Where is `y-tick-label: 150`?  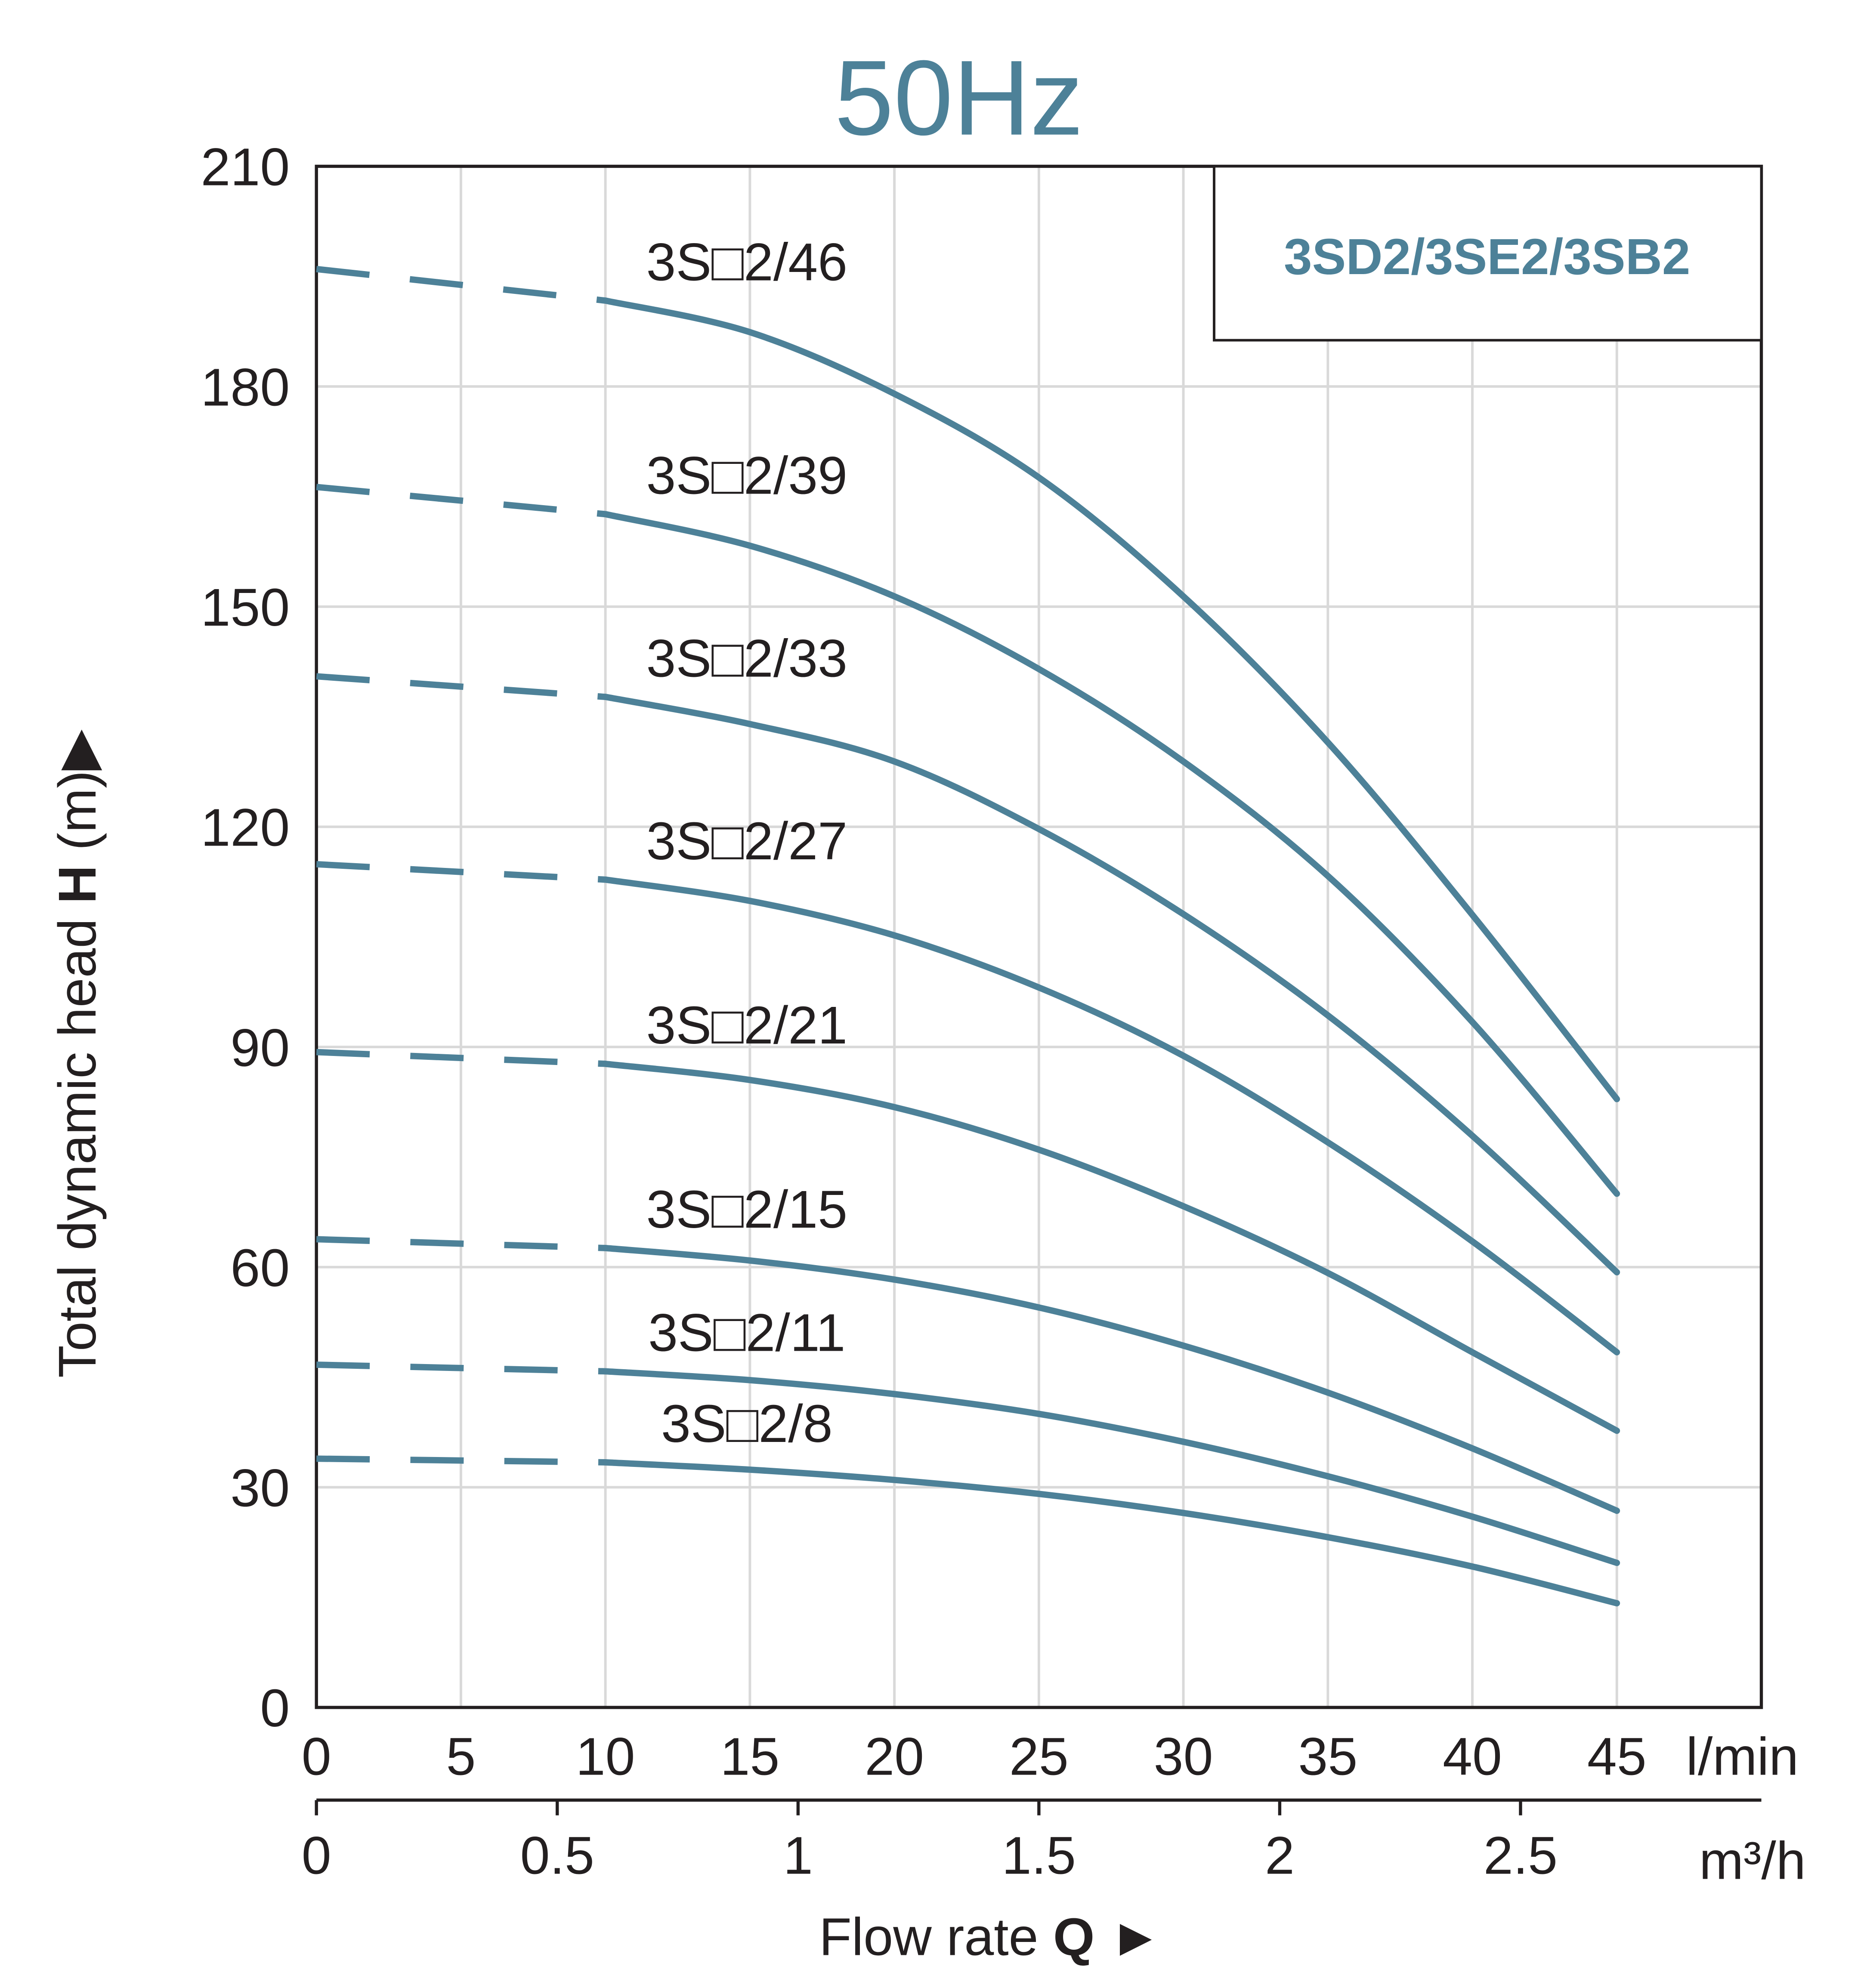 y-tick-label: 150 is located at coordinates (246, 607).